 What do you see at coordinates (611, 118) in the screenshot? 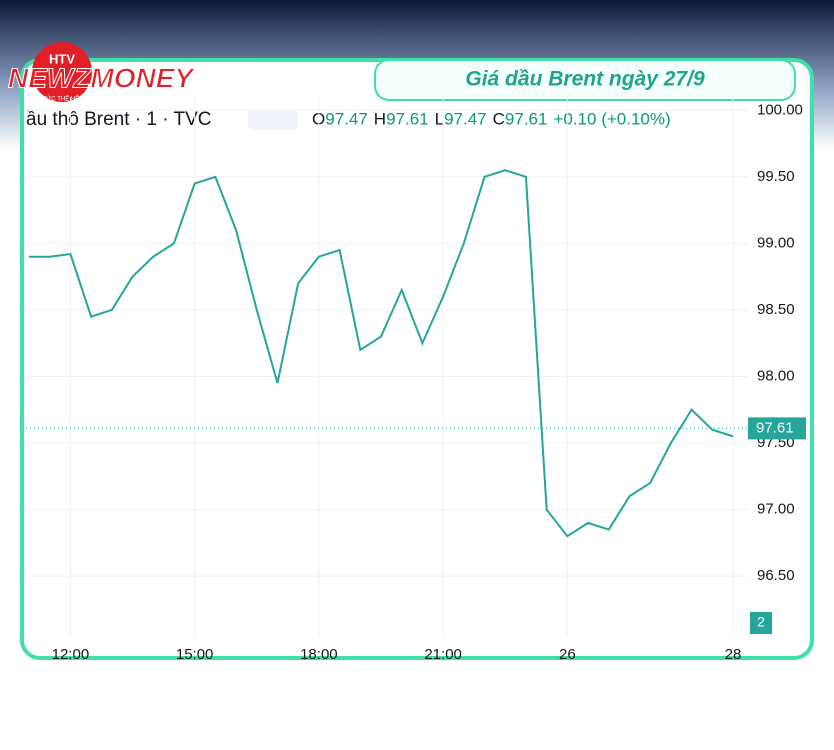
I see `change: +0.10 (+0.10%)` at bounding box center [611, 118].